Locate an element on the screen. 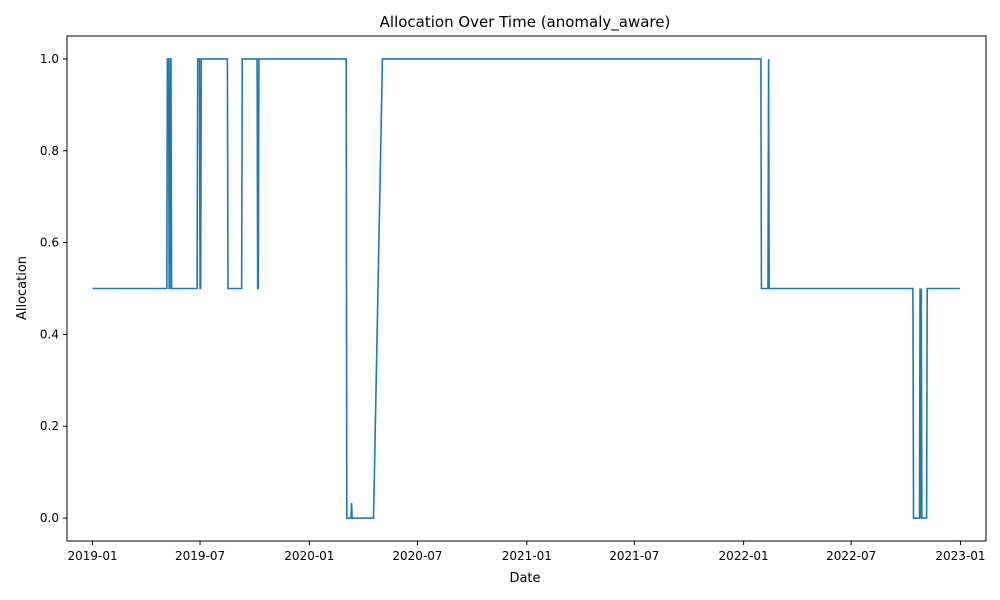  y-tick-label: 0.4 is located at coordinates (49, 334).